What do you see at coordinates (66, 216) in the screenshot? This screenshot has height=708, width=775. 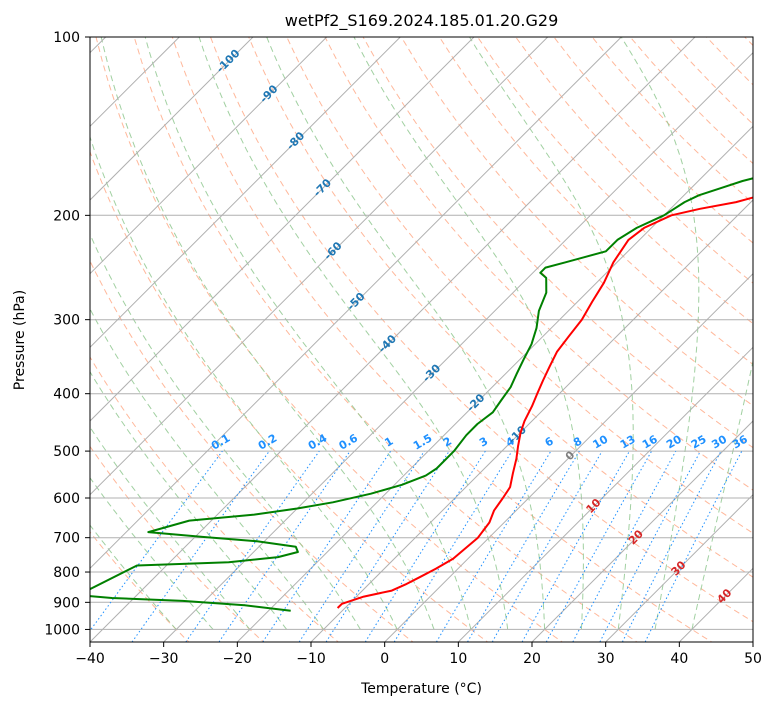 I see `y-tick-label: 200` at bounding box center [66, 216].